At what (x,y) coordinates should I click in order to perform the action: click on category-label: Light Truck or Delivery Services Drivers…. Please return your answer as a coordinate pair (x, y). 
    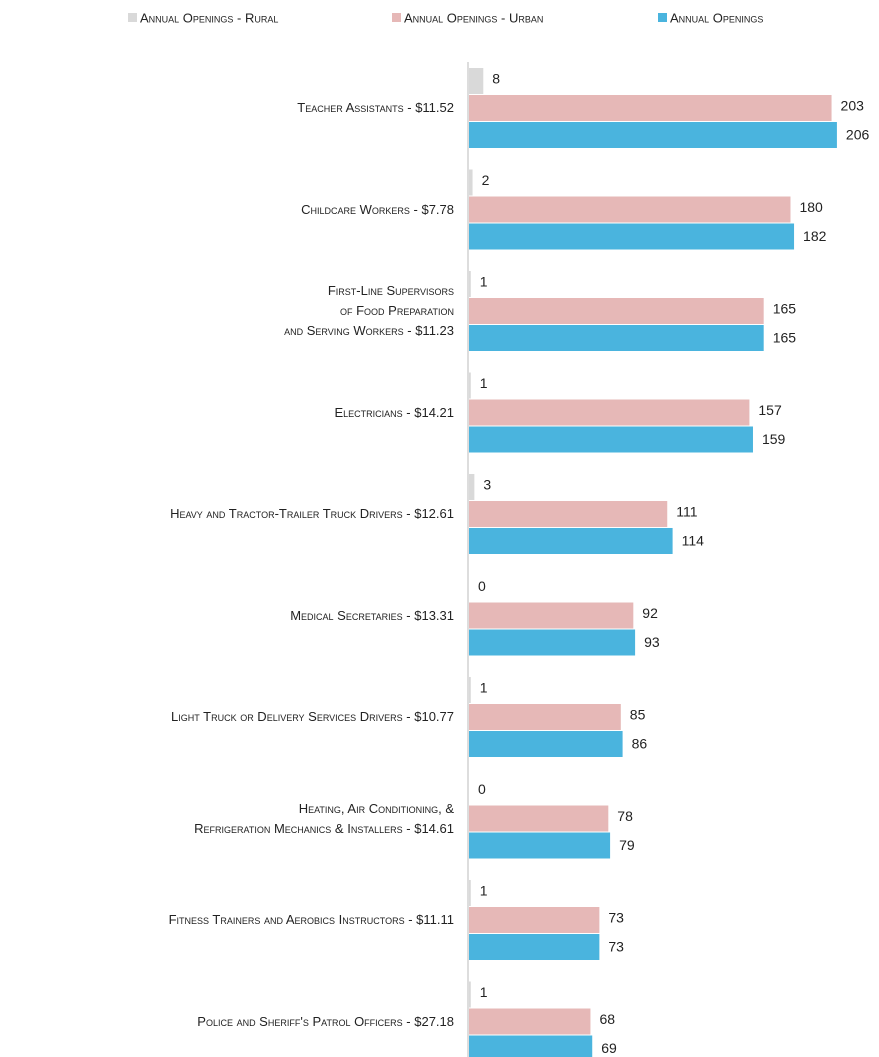
    Looking at the image, I should click on (312, 716).